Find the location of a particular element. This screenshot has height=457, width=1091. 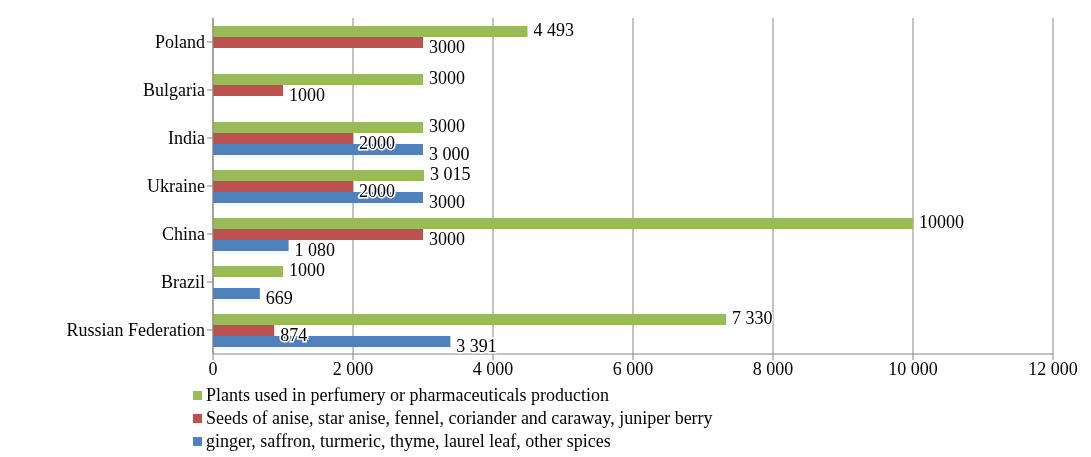

x-tick-label: 8 000 is located at coordinates (773, 368).